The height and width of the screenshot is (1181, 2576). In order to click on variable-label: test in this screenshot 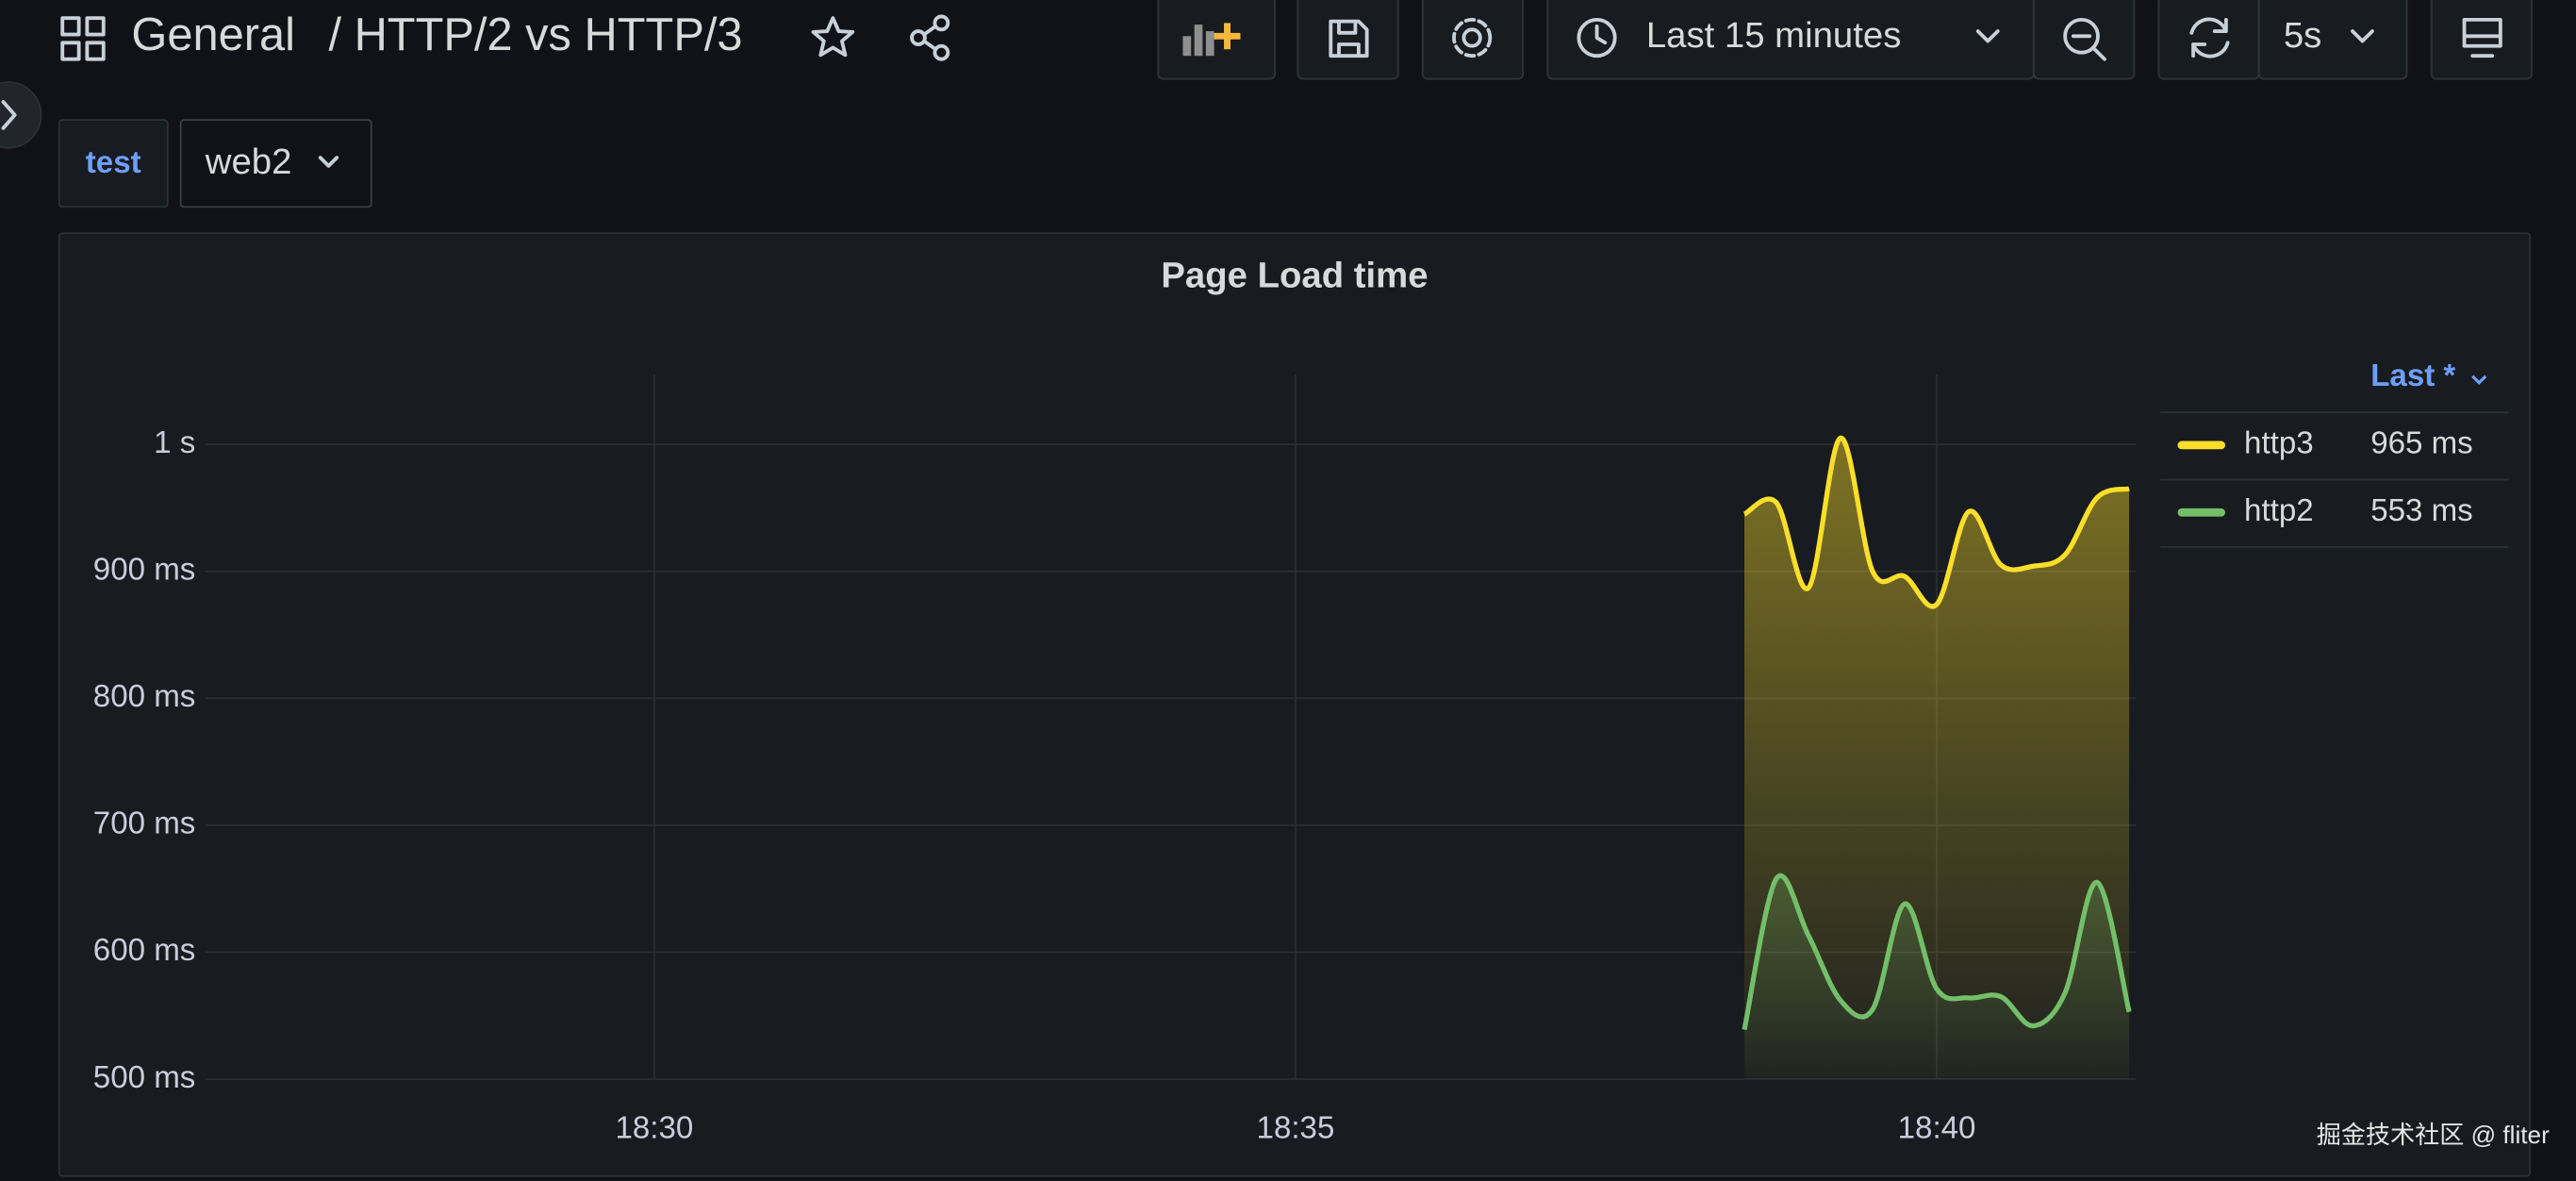, I will do `click(113, 162)`.